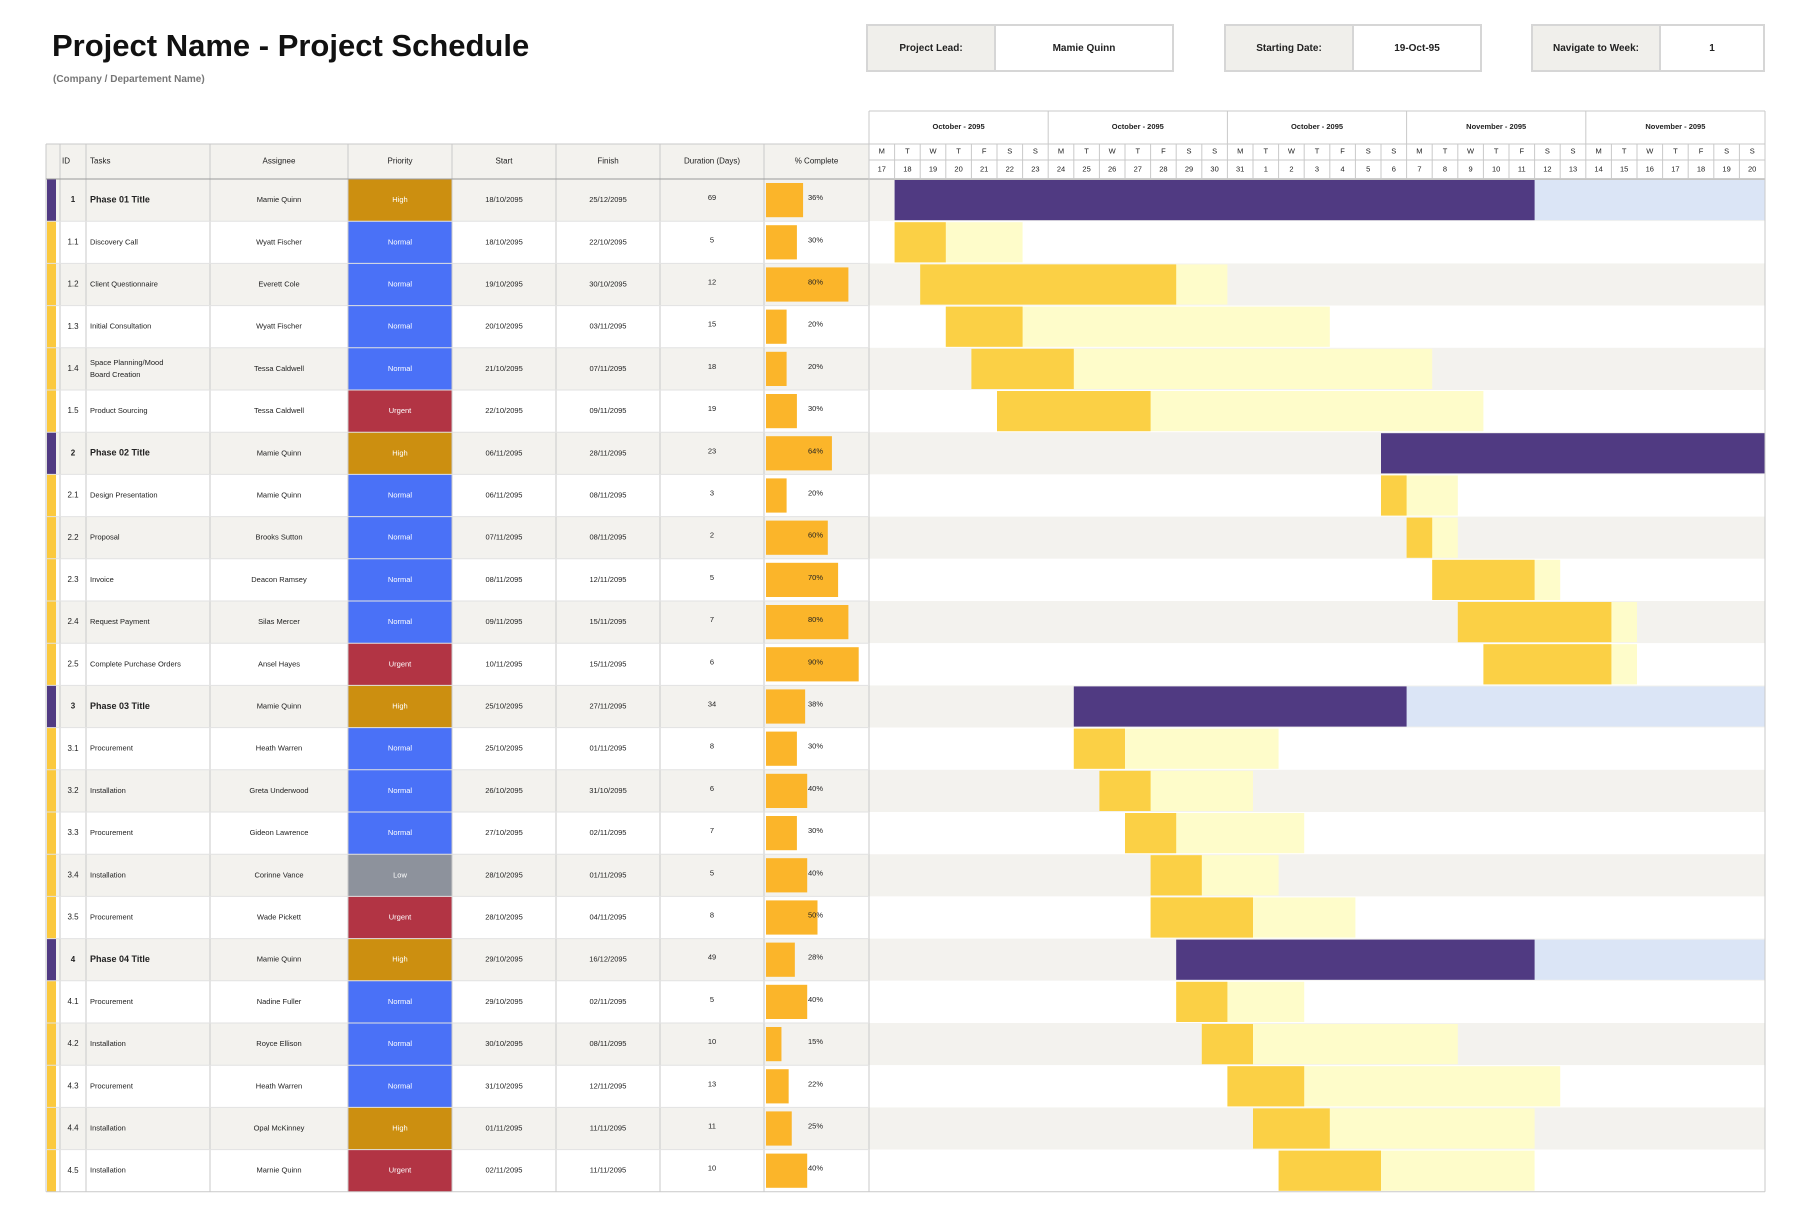 This screenshot has height=1212, width=1800. I want to click on task-duration: 49, so click(712, 957).